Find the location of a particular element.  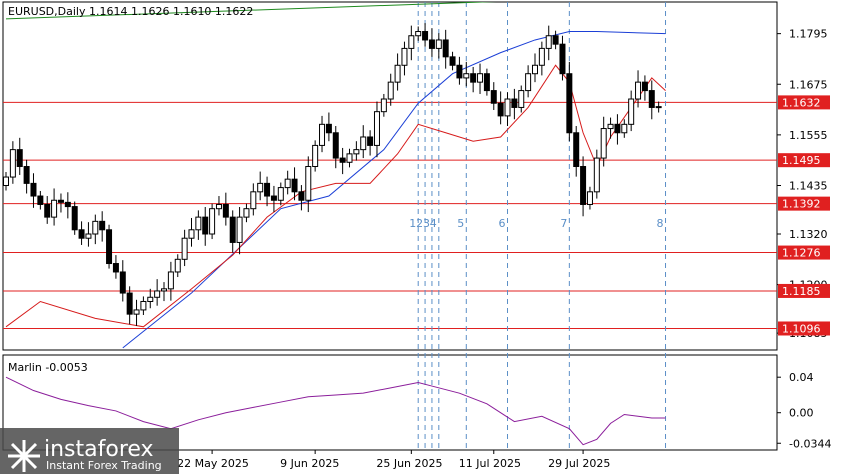

x-tick-label: 9 Jun 2025 is located at coordinates (309, 463).